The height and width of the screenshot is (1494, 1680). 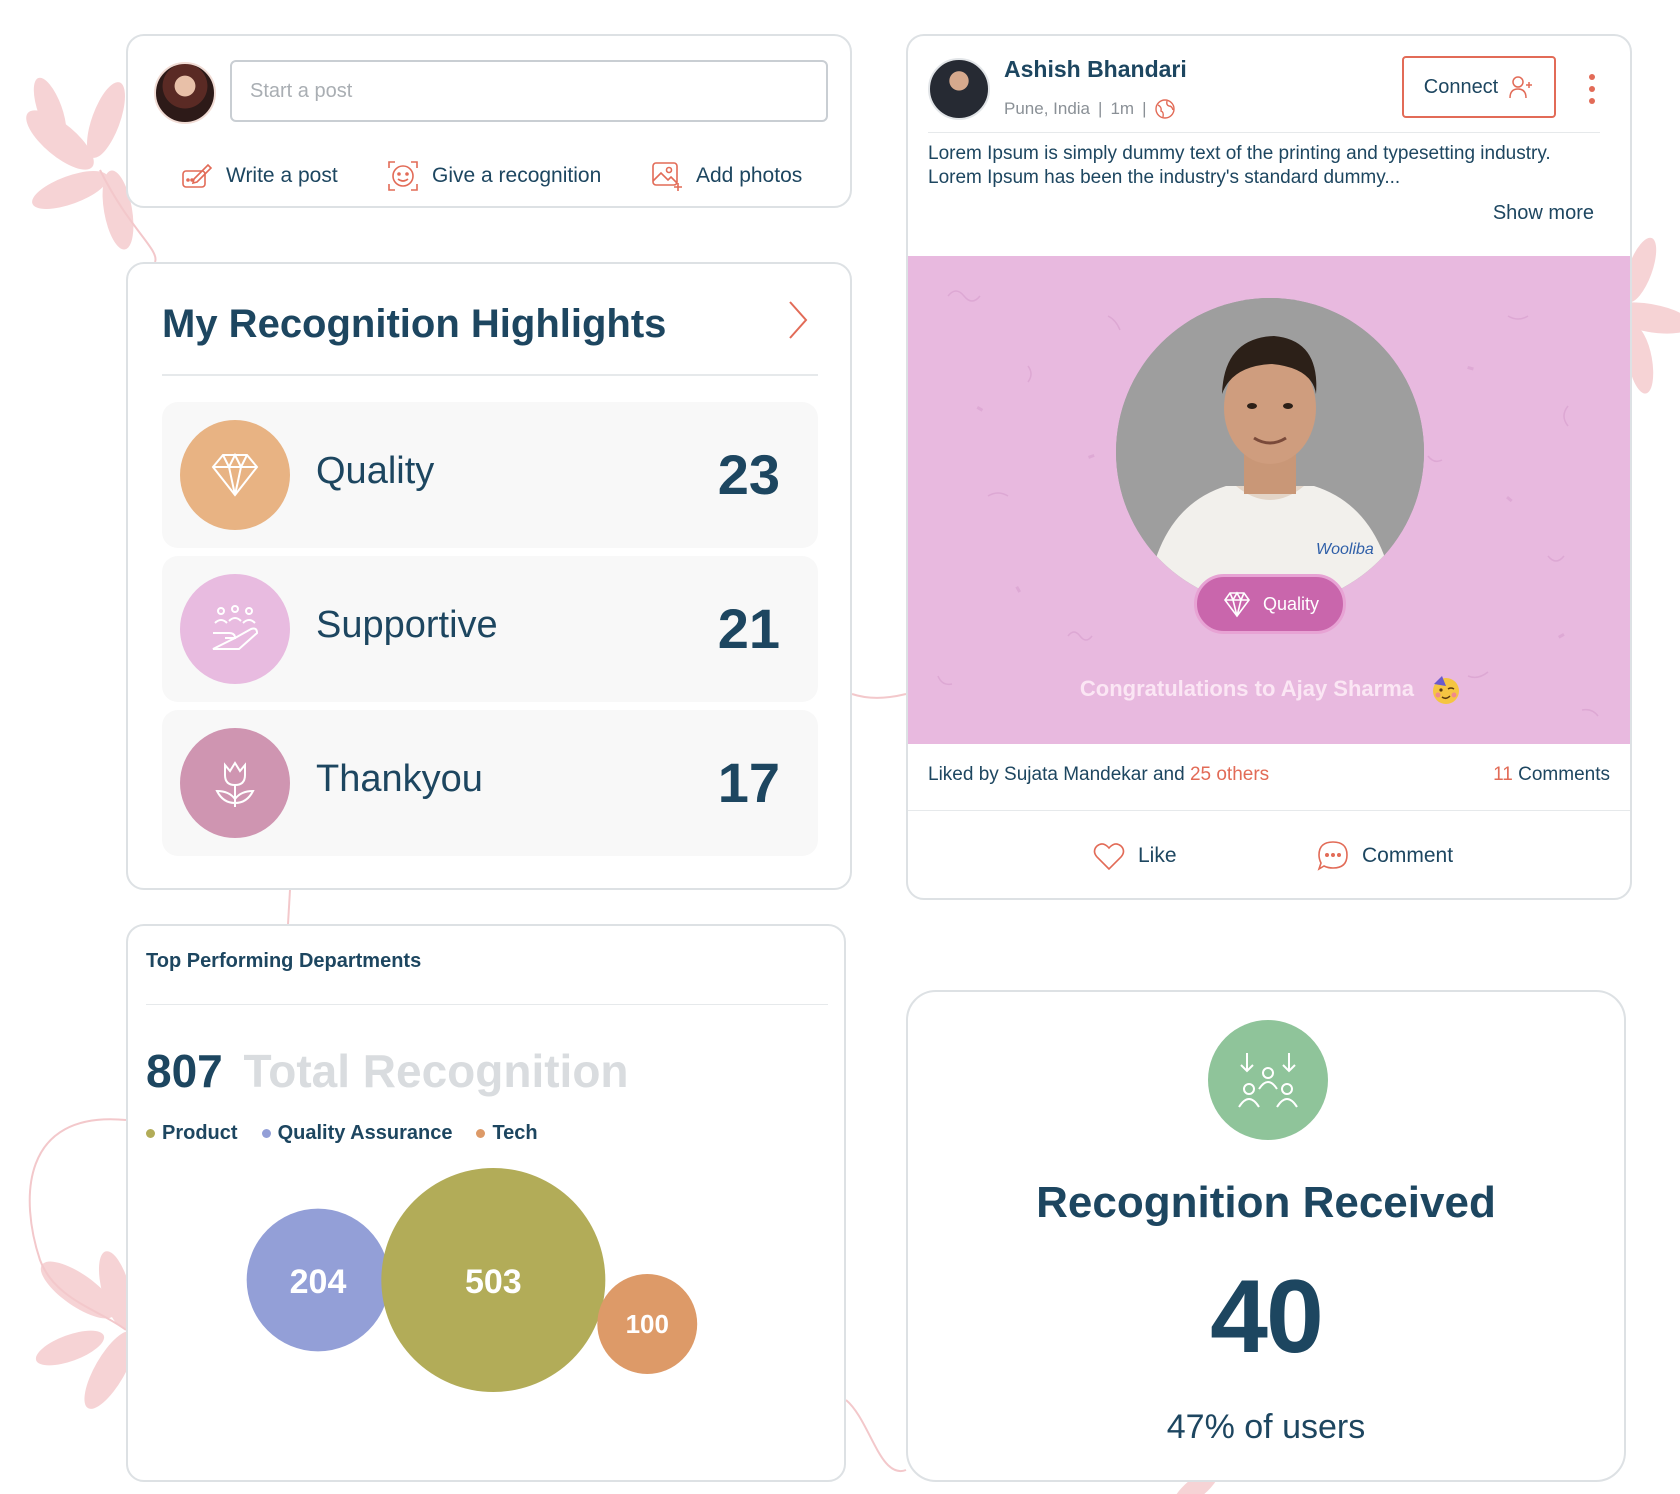 What do you see at coordinates (1157, 855) in the screenshot?
I see `like-label: Like` at bounding box center [1157, 855].